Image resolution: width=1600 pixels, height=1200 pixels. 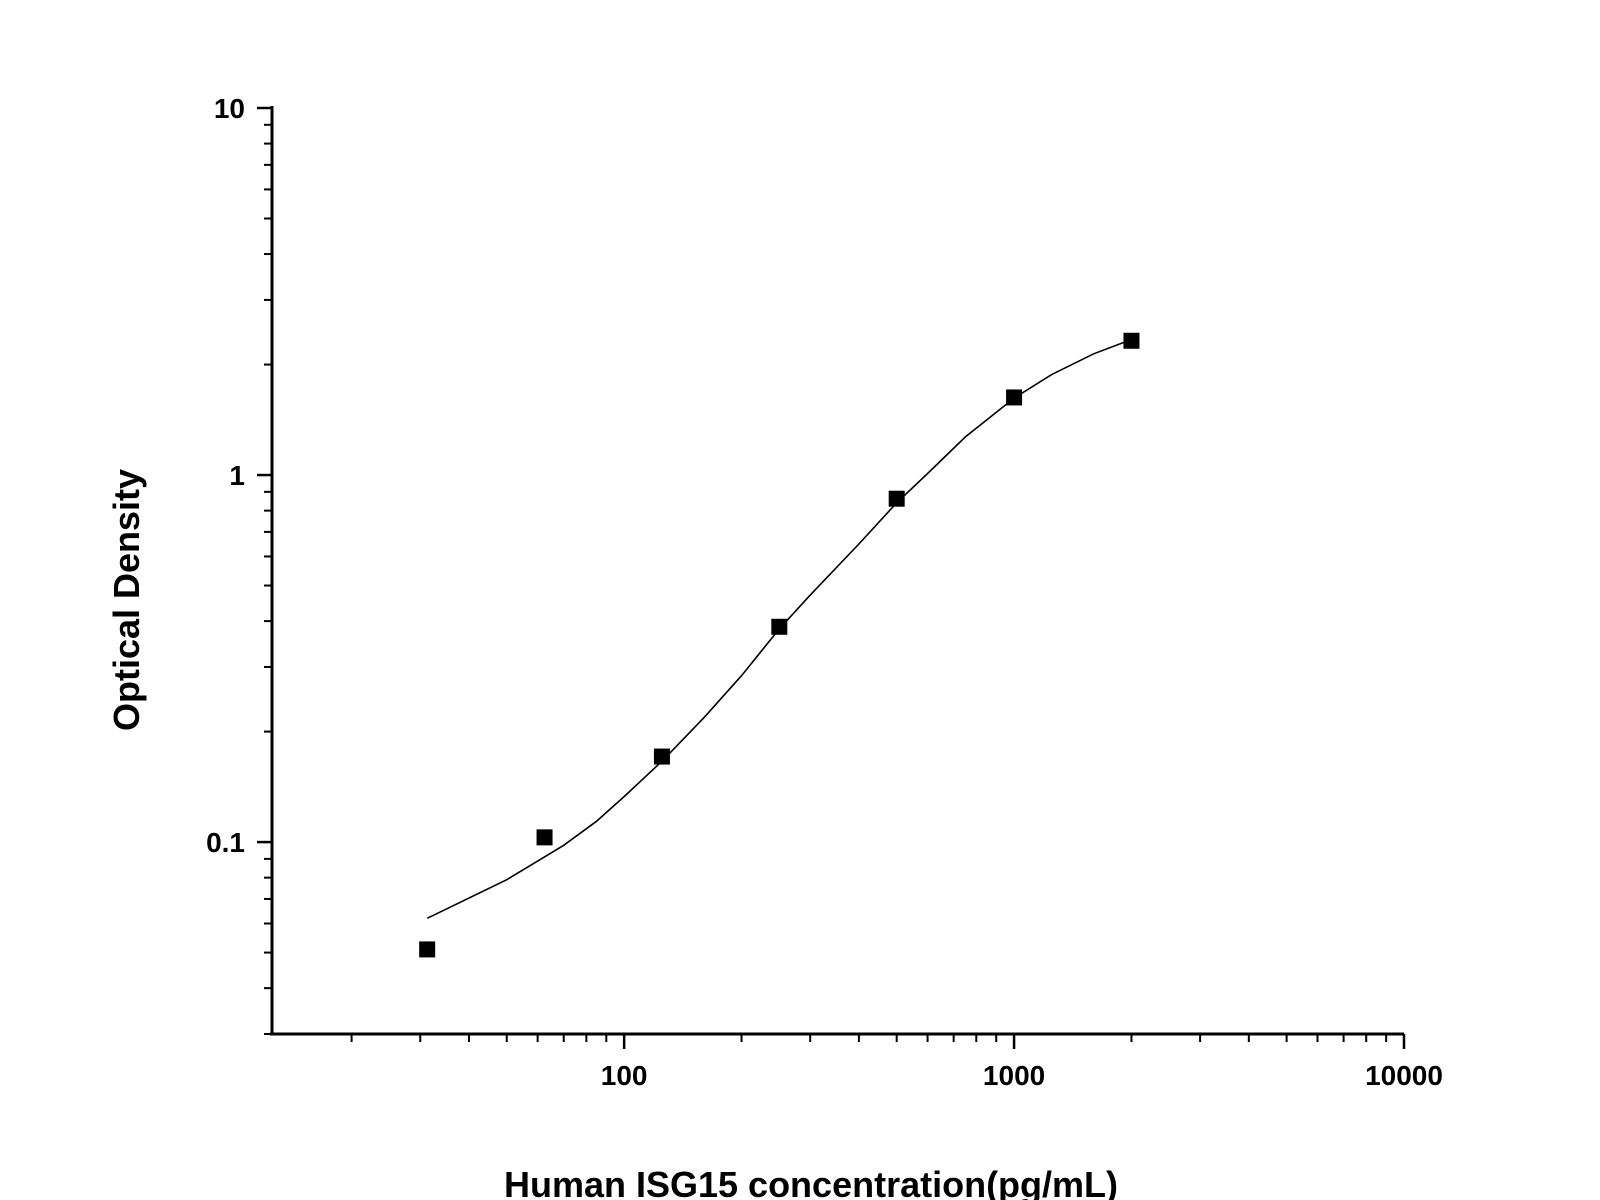 What do you see at coordinates (126, 600) in the screenshot?
I see `y-axis-title: Optical Density` at bounding box center [126, 600].